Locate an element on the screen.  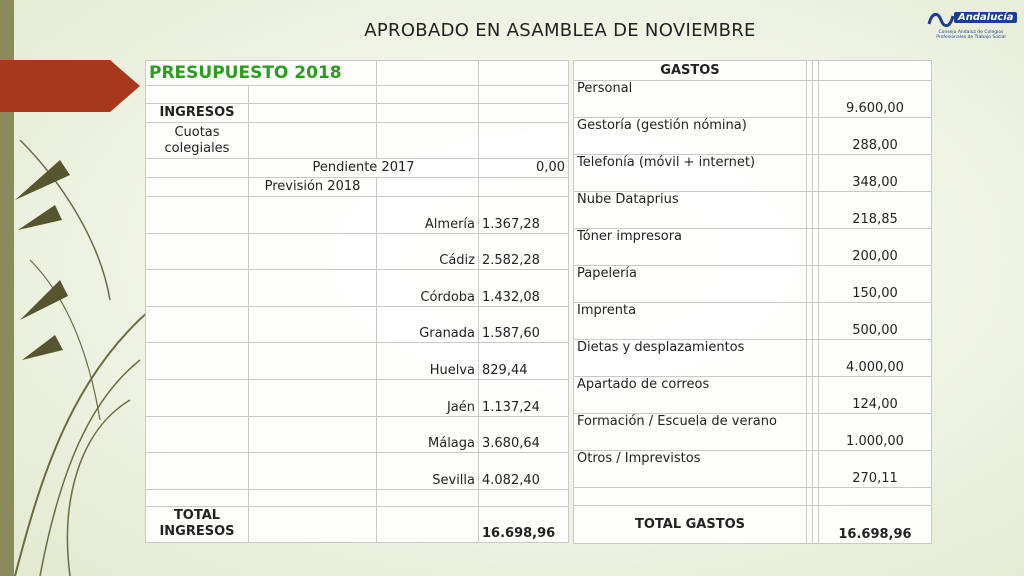
province: Málaga is located at coordinates (427, 434).